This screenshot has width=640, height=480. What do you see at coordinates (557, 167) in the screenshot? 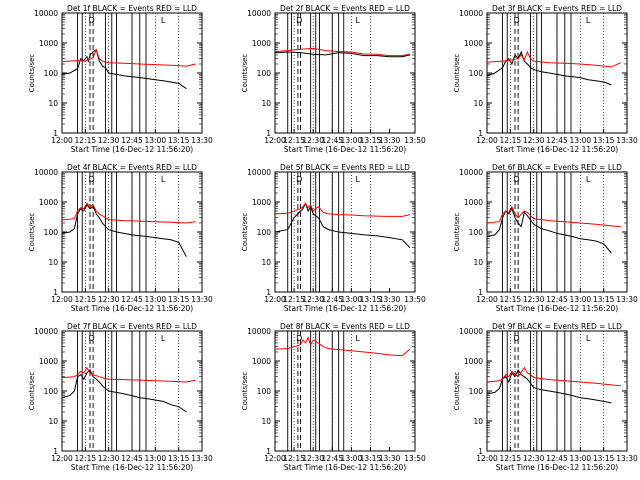
I see `chart-title: Det 6f BLACK = Events RED = LLD` at bounding box center [557, 167].